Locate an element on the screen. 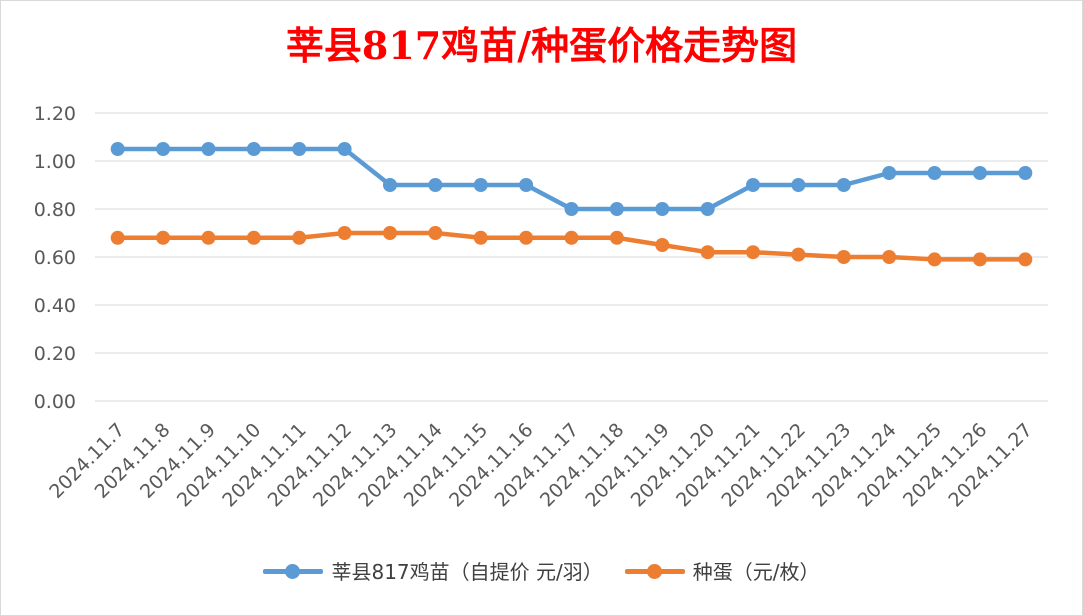 Image resolution: width=1083 pixels, height=616 pixels. legend: 莘县817鸡苗（自提价 元/羽） 种蛋（元/枚） is located at coordinates (541, 570).